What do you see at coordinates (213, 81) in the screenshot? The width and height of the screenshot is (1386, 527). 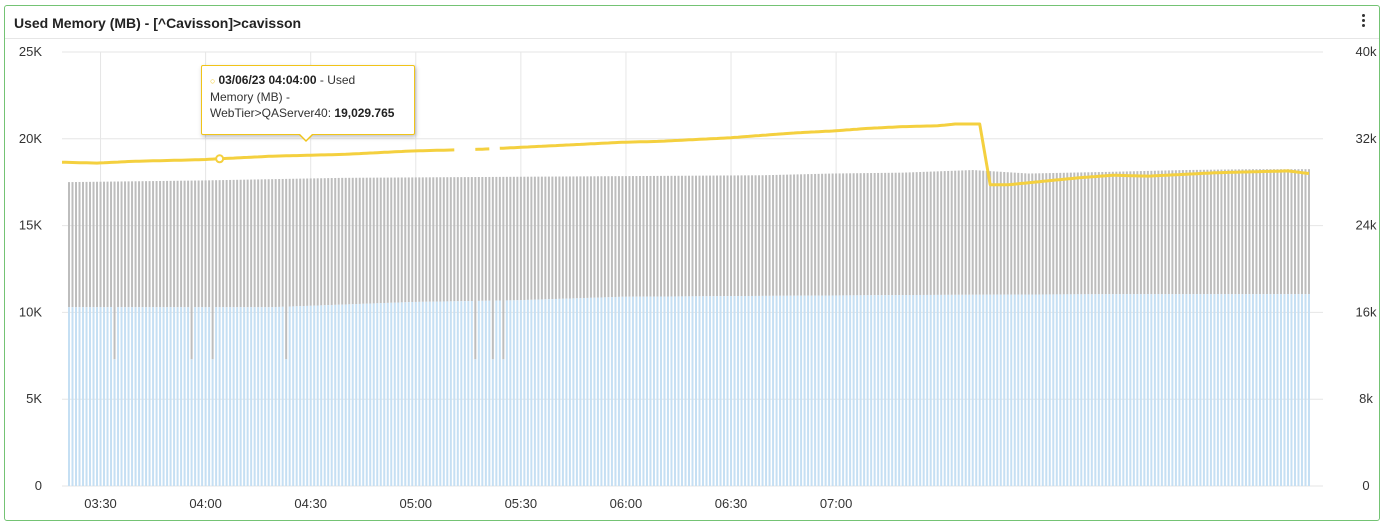 I see `tooltip-series-marker-icon: ○` at bounding box center [213, 81].